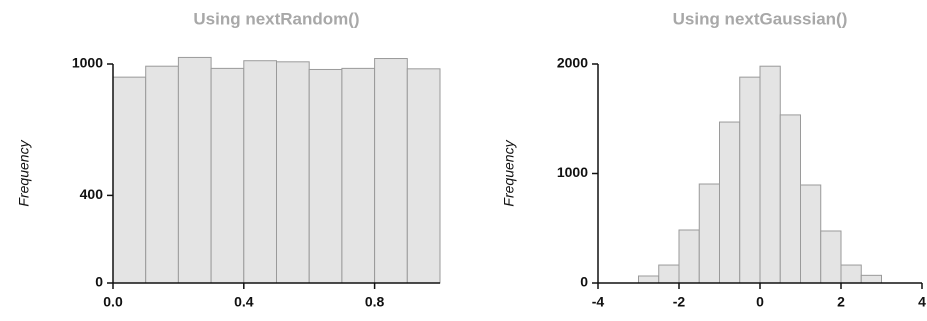 The width and height of the screenshot is (927, 321). I want to click on x-tick-label: 0.4, so click(244, 302).